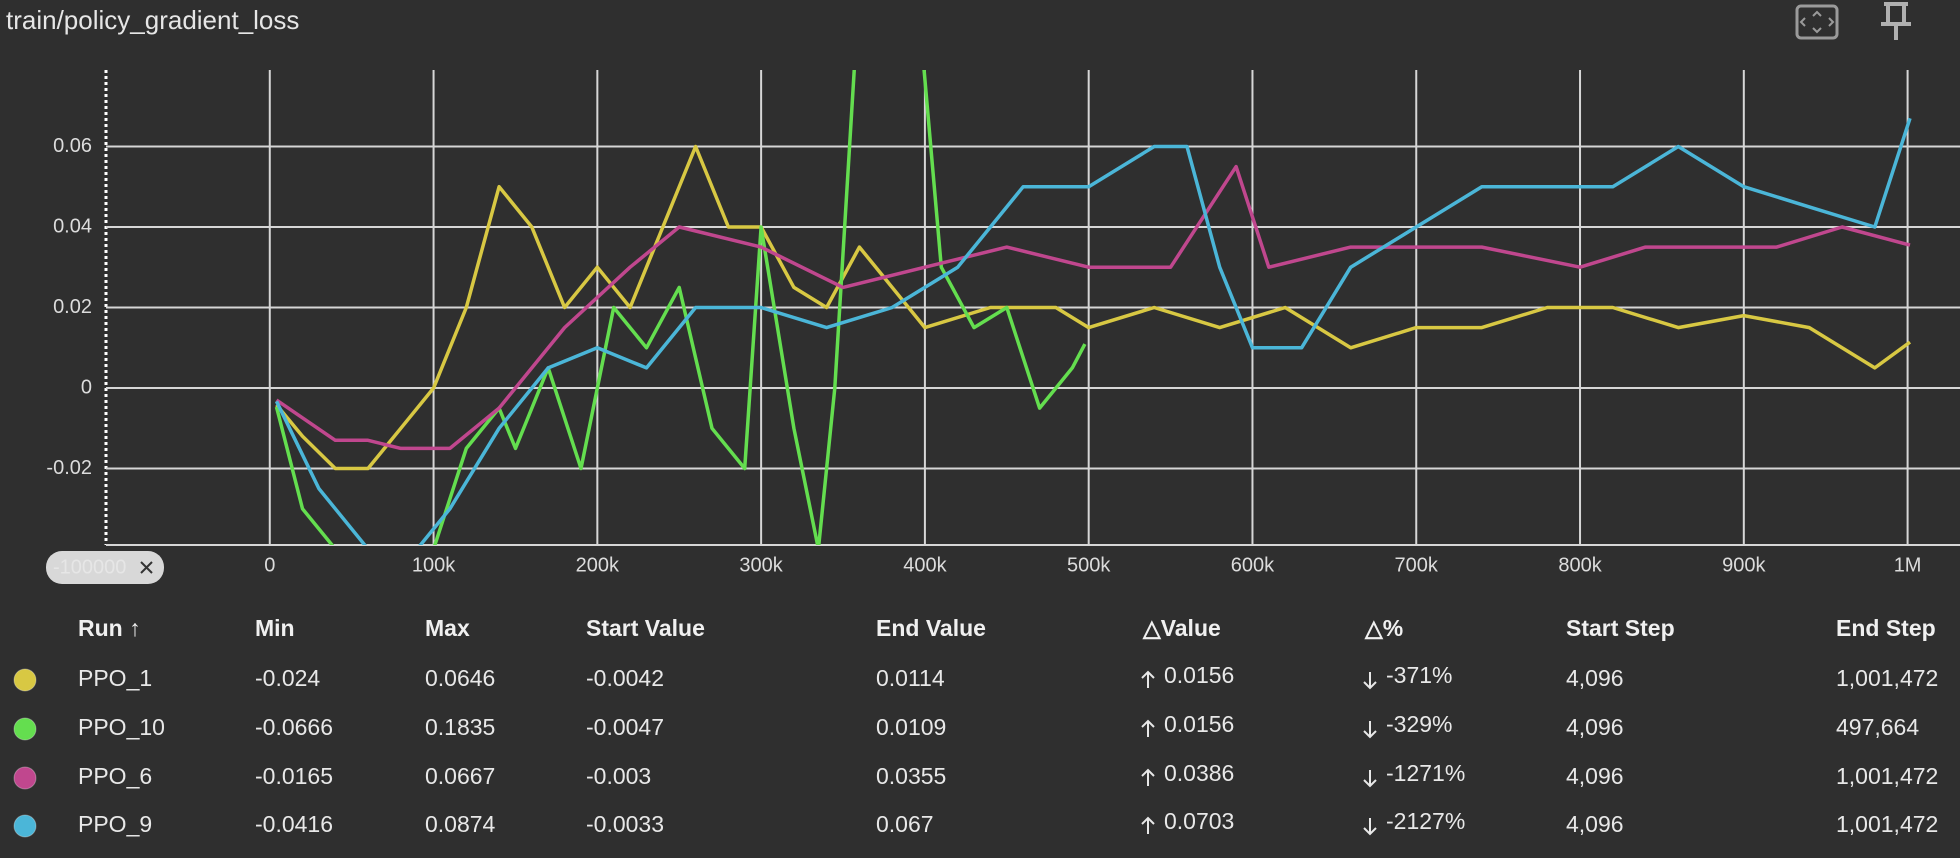 Image resolution: width=1960 pixels, height=858 pixels. I want to click on x-tick-label: 900k, so click(1744, 565).